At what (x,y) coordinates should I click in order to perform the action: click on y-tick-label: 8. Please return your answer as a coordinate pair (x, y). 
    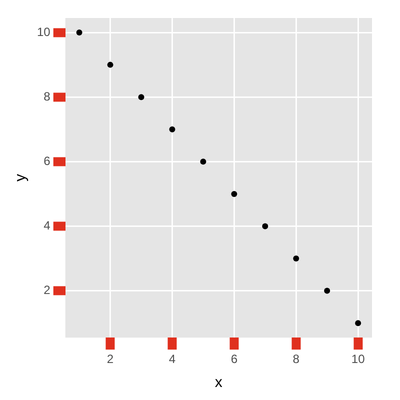
    Looking at the image, I should click on (47, 96).